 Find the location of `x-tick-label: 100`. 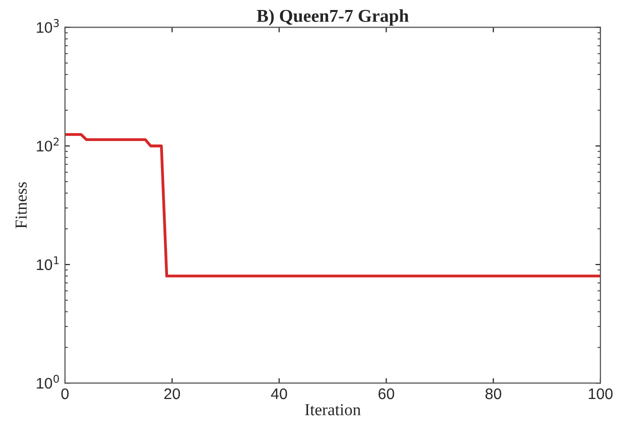

x-tick-label: 100 is located at coordinates (600, 394).